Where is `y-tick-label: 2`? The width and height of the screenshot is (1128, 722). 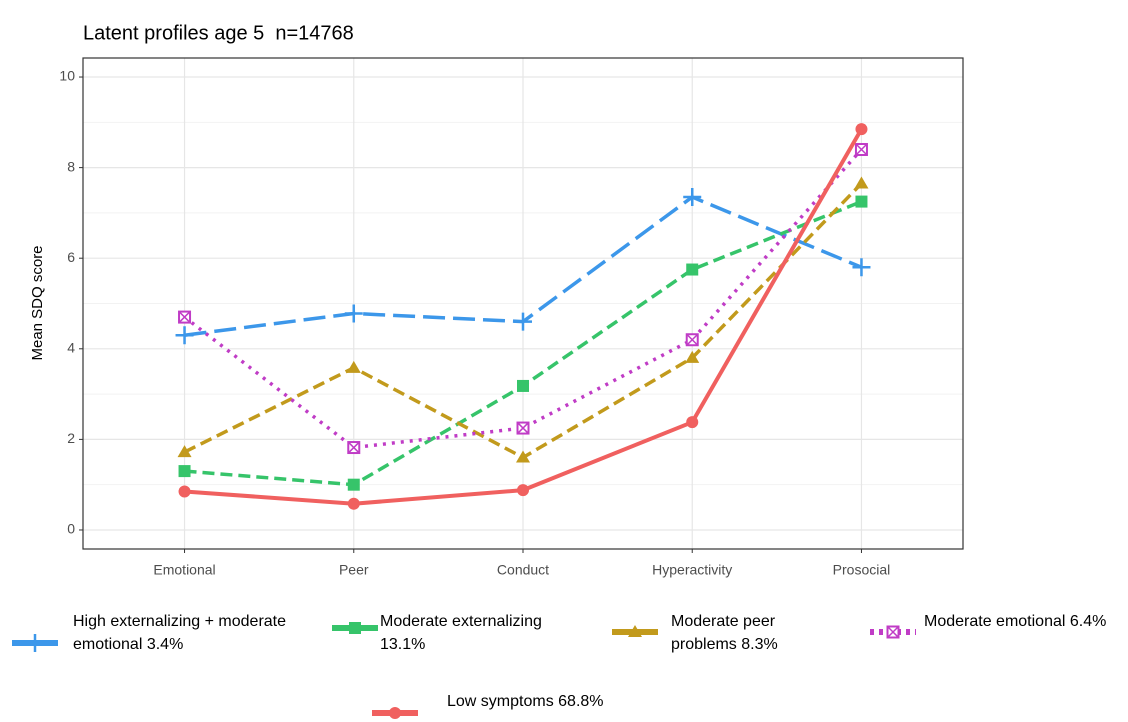 y-tick-label: 2 is located at coordinates (71, 438).